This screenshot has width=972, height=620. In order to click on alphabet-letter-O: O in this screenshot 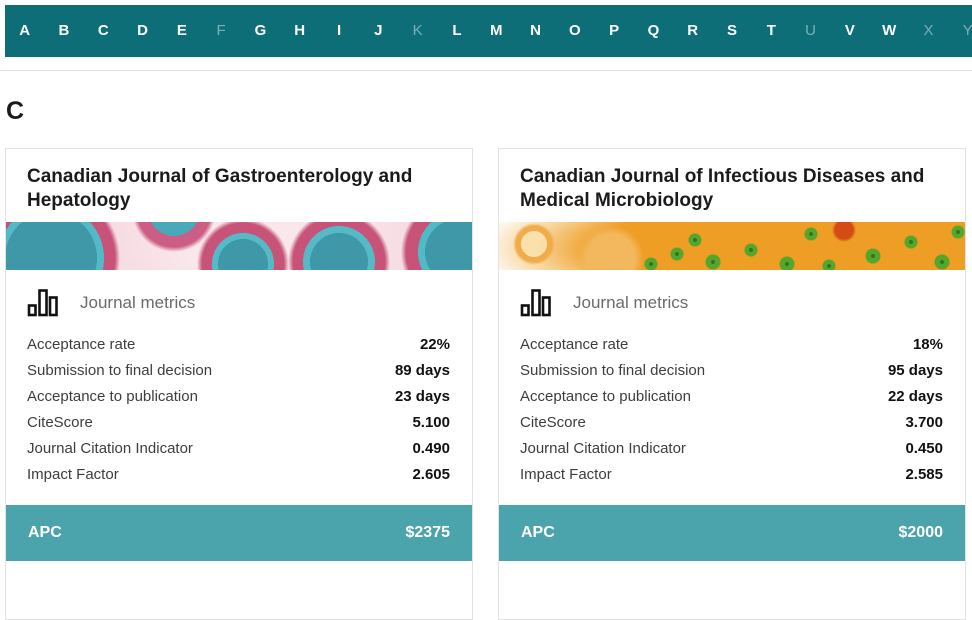, I will do `click(574, 30)`.